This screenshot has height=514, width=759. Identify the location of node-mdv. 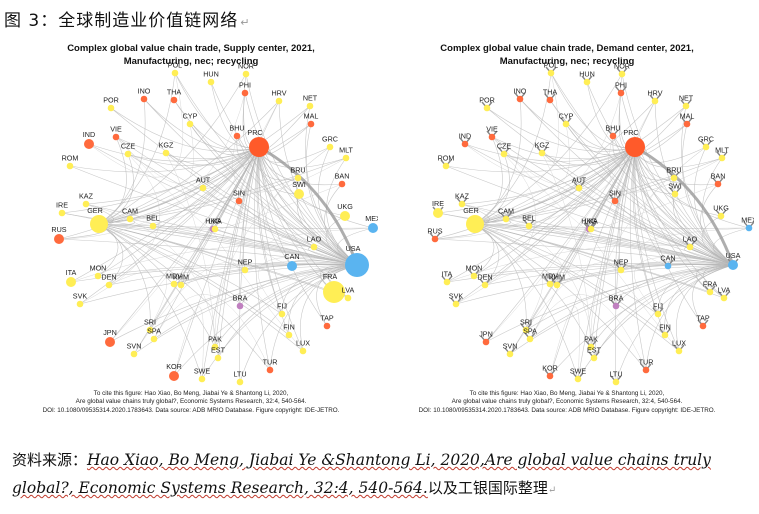
(174, 284).